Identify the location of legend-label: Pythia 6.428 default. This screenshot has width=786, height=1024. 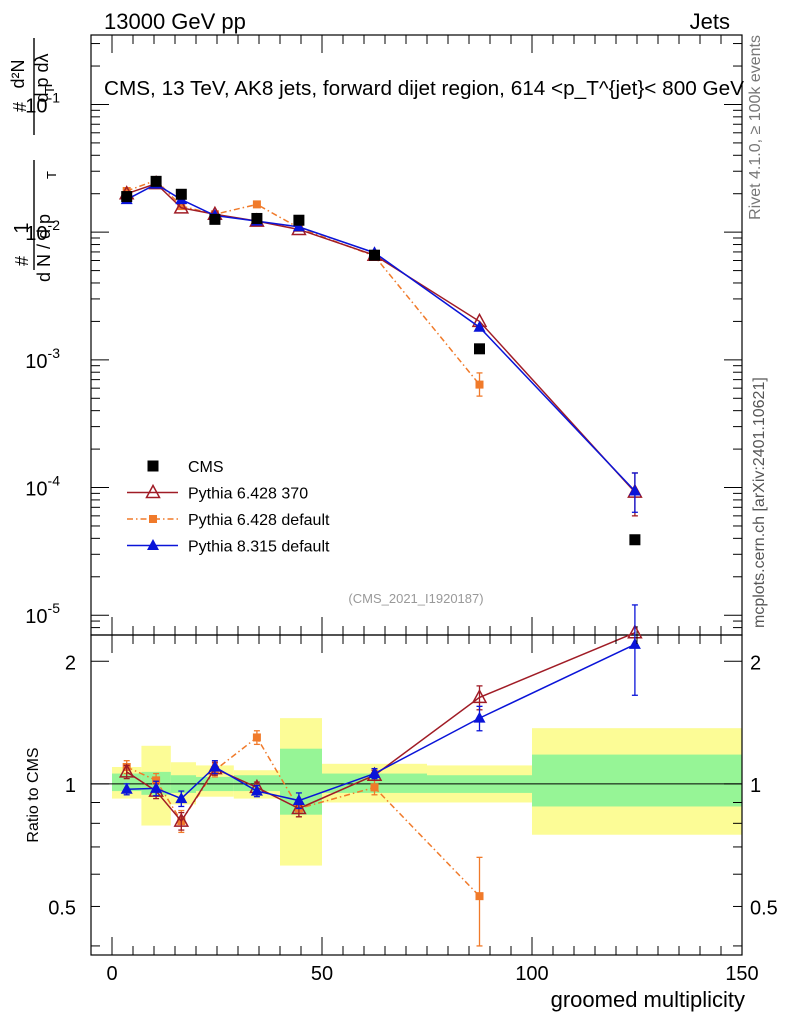
(259, 520).